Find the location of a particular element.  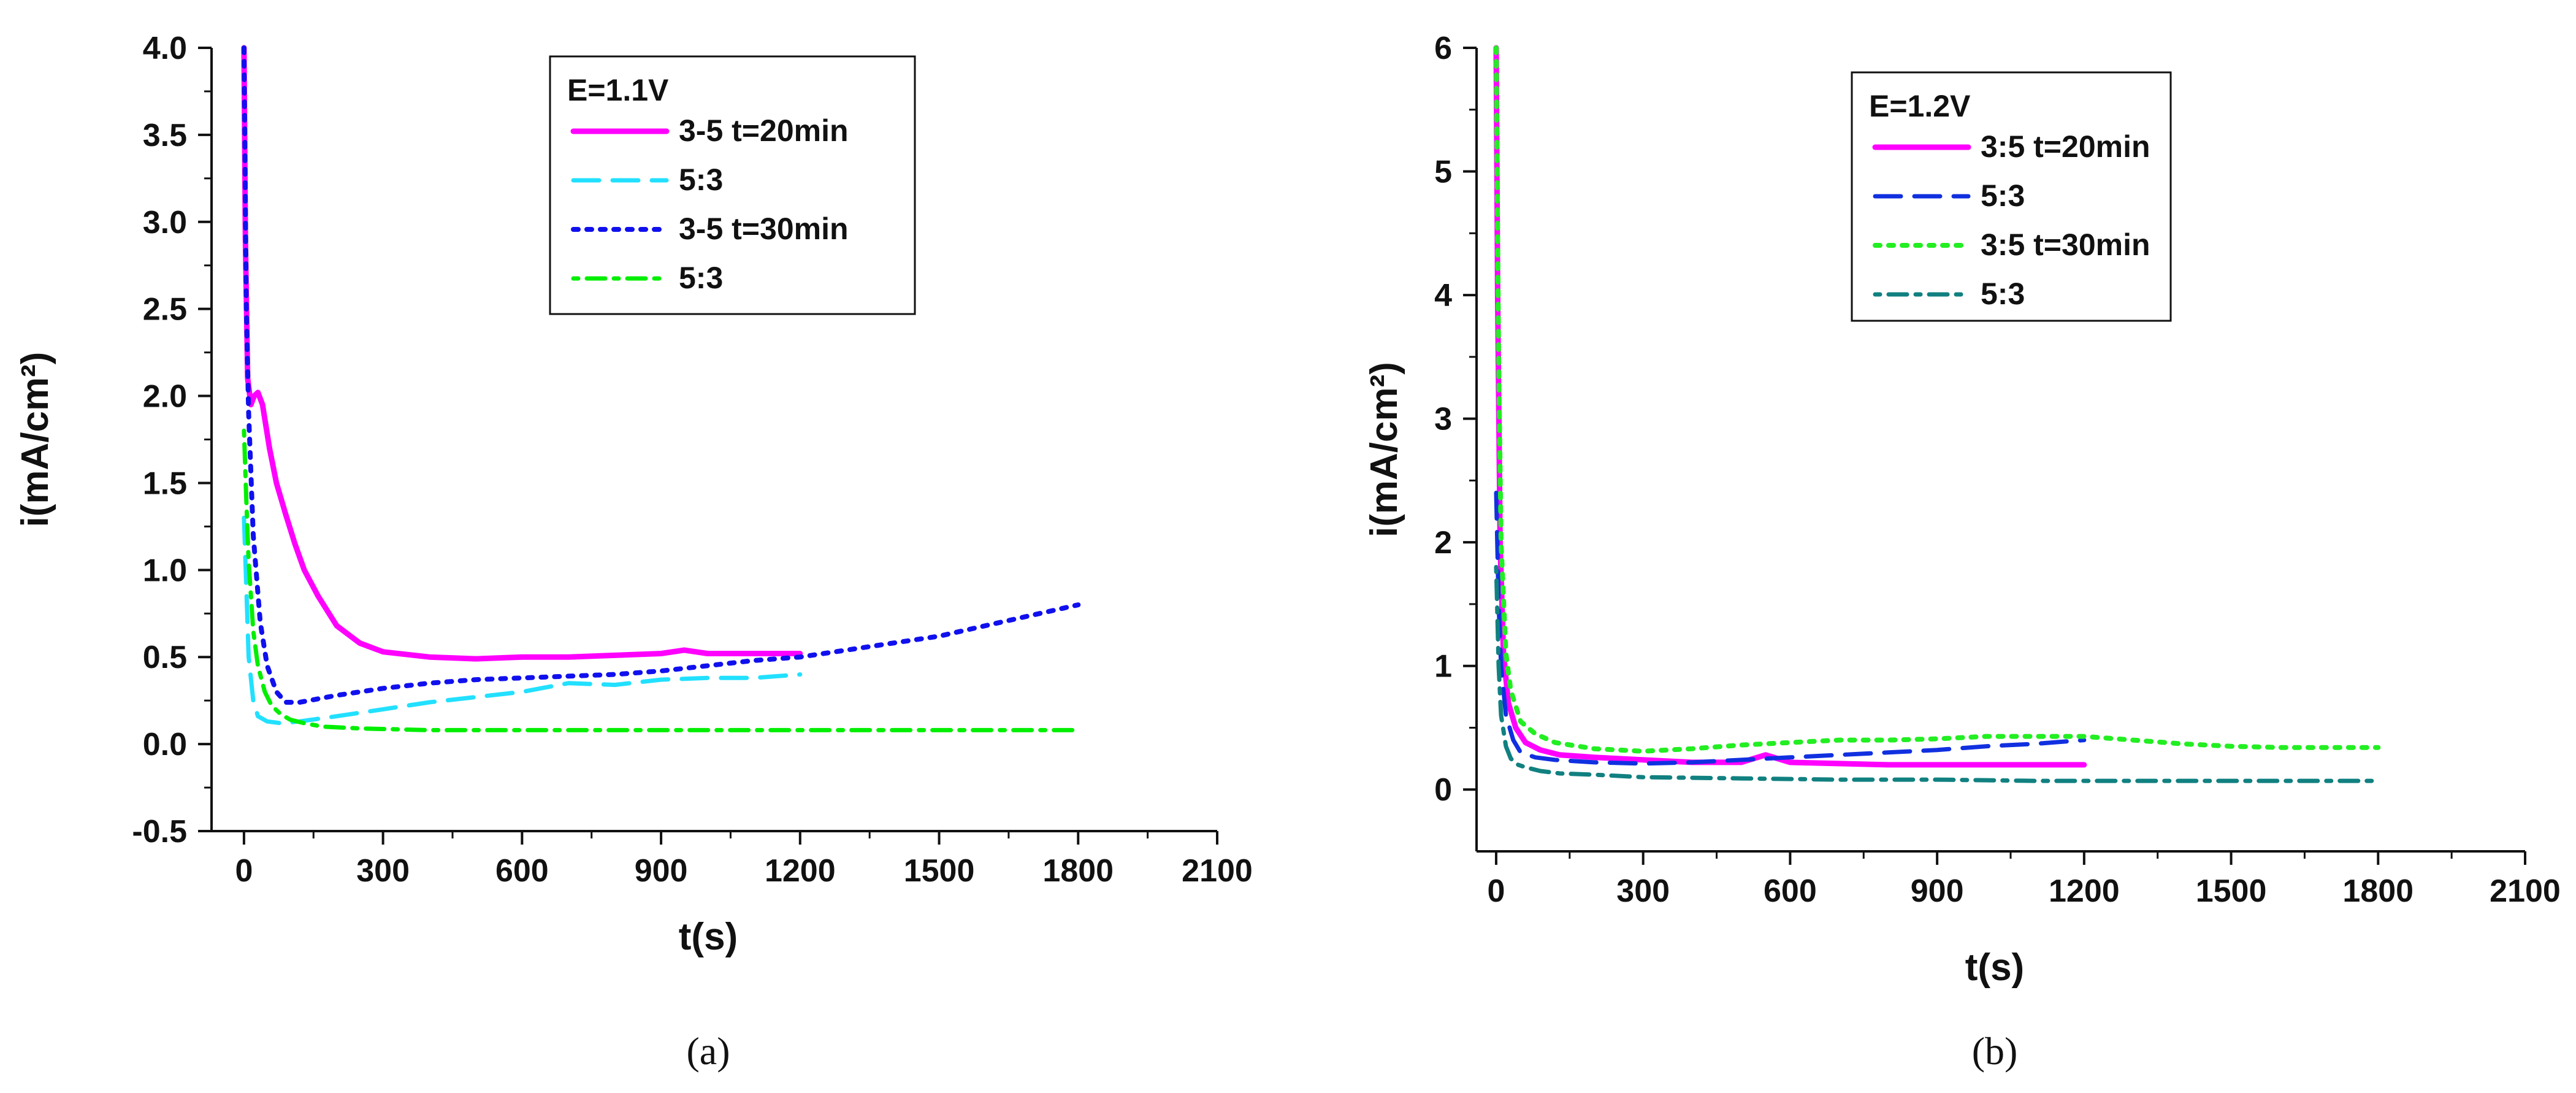

legend-entry: 3-5 t=20min is located at coordinates (764, 130).